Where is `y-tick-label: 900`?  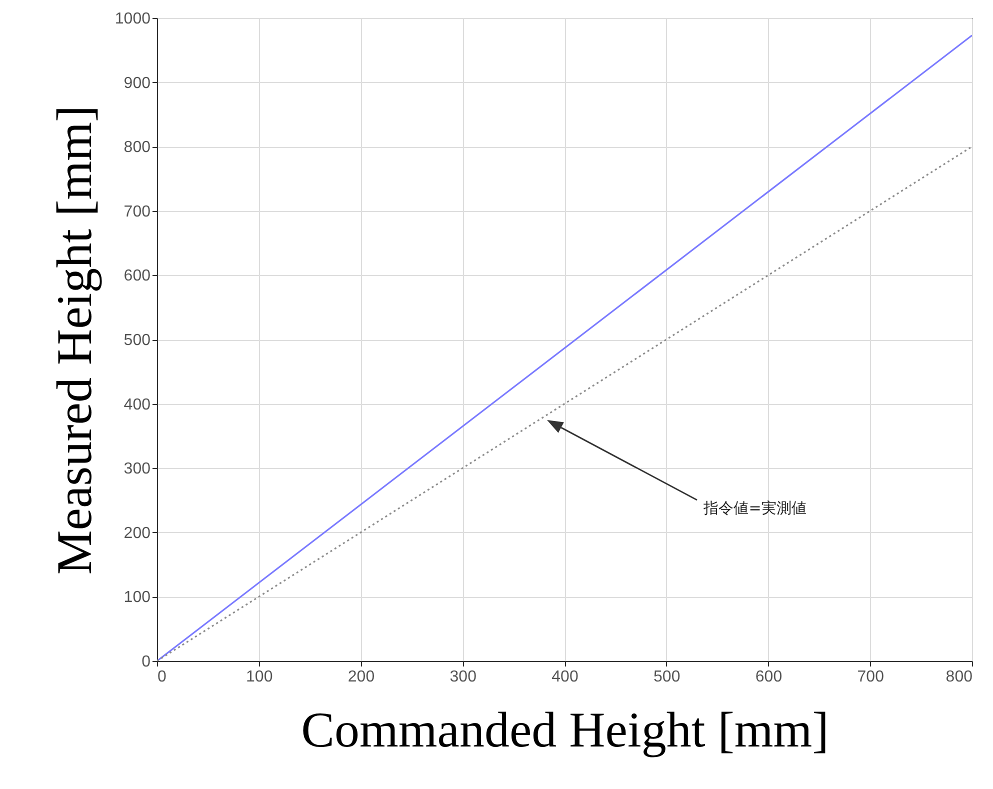 y-tick-label: 900 is located at coordinates (137, 83).